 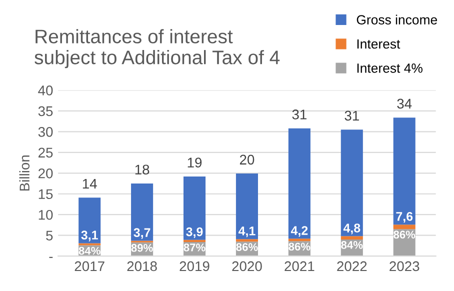 What do you see at coordinates (24, 173) in the screenshot?
I see `y-axis-title: Billion` at bounding box center [24, 173].